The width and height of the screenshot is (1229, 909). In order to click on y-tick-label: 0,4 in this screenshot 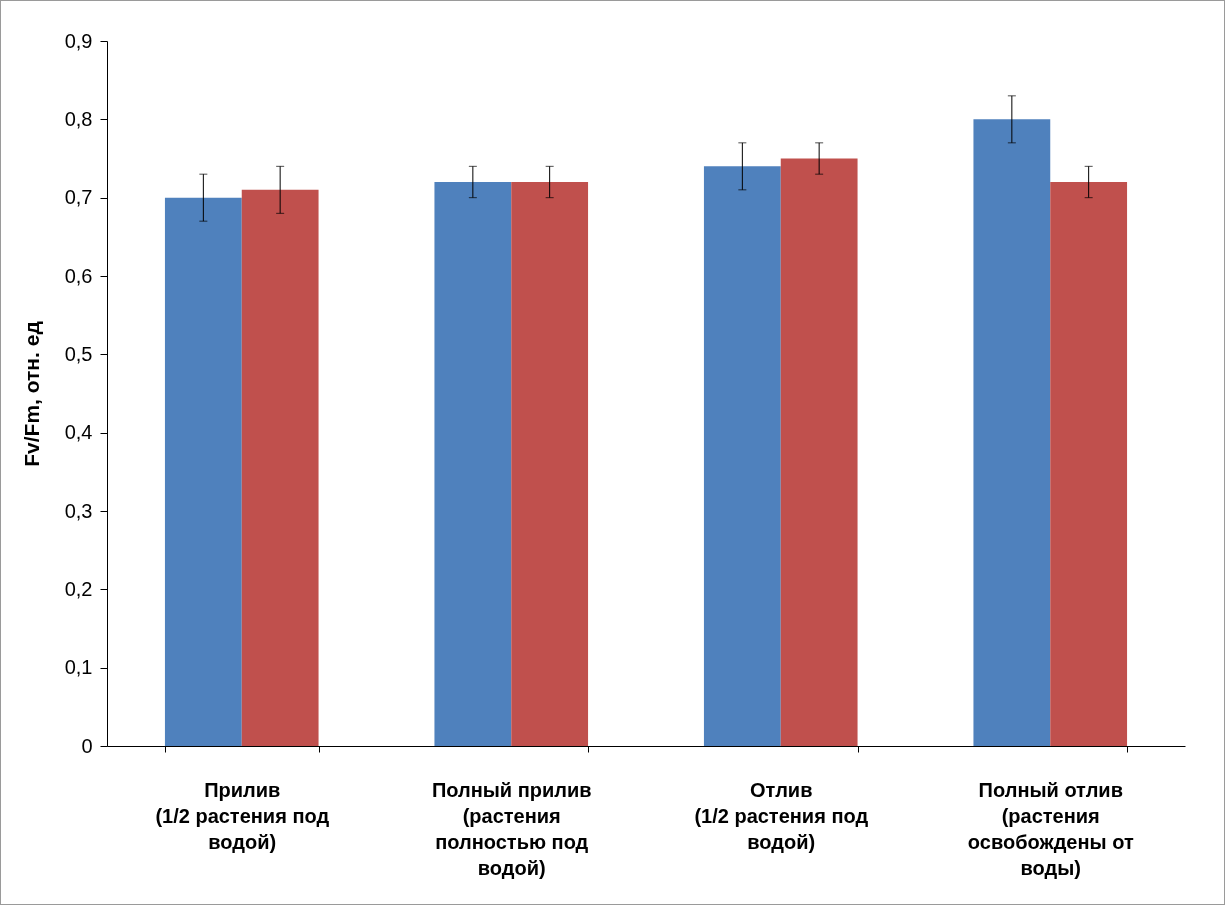, I will do `click(78, 432)`.